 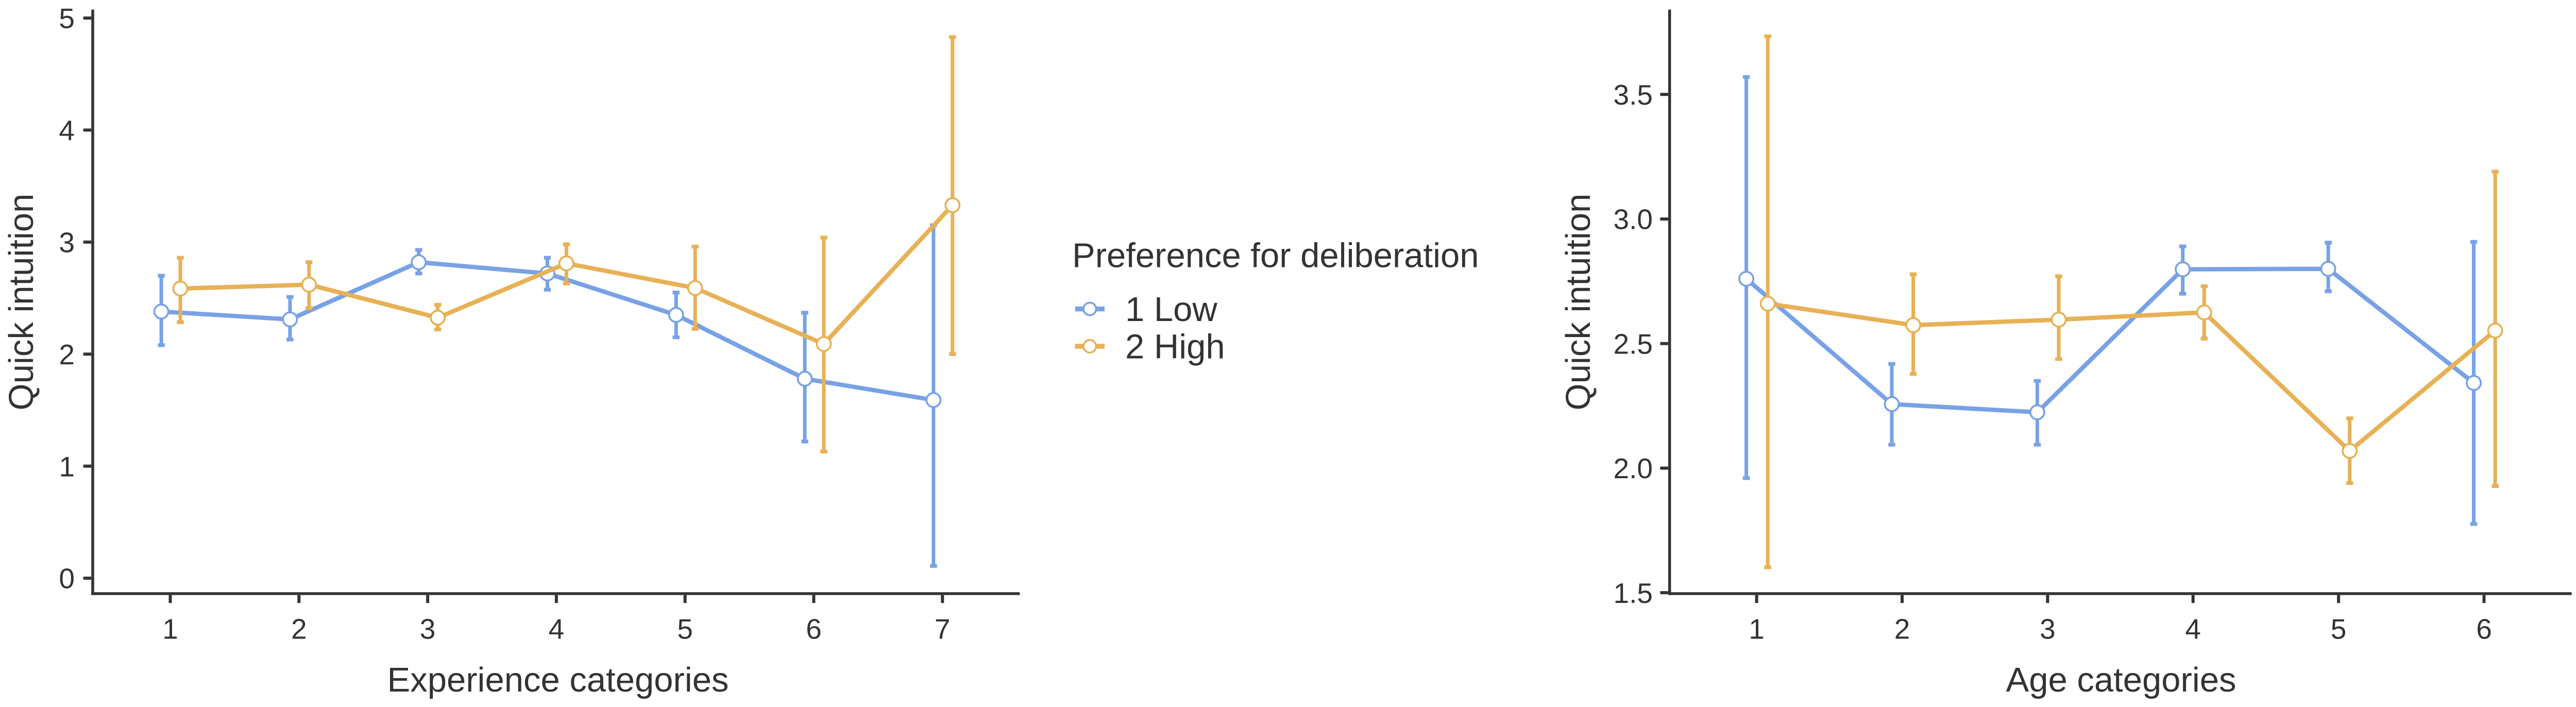 What do you see at coordinates (1633, 468) in the screenshot?
I see `svg-text: 2.0` at bounding box center [1633, 468].